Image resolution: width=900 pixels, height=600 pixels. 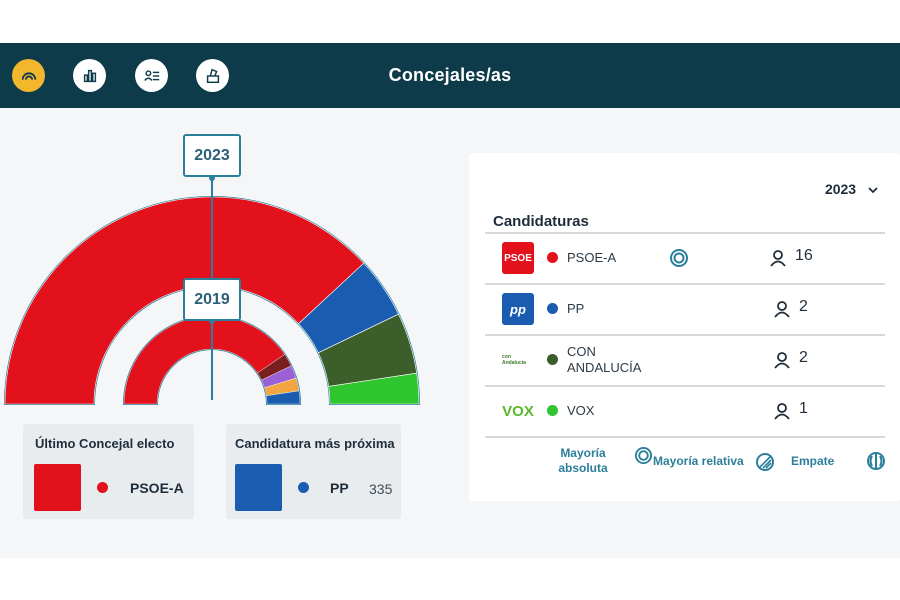 What do you see at coordinates (315, 443) in the screenshot?
I see `next-candidate-title: Candidatura más próxima` at bounding box center [315, 443].